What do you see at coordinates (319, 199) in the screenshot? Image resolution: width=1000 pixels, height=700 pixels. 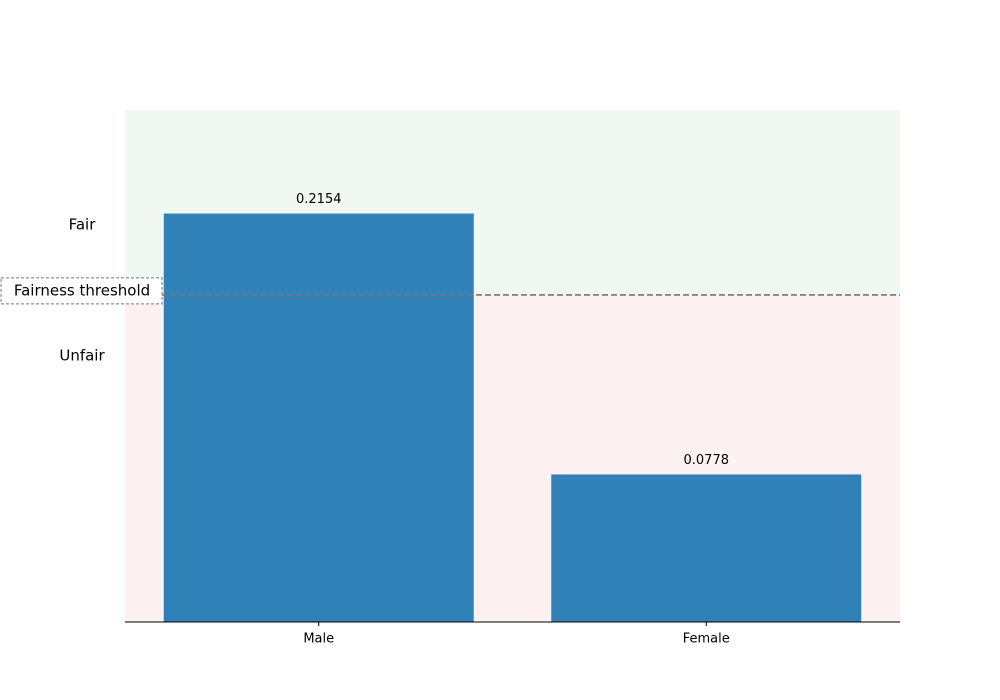 I see `data-label: 0.2154` at bounding box center [319, 199].